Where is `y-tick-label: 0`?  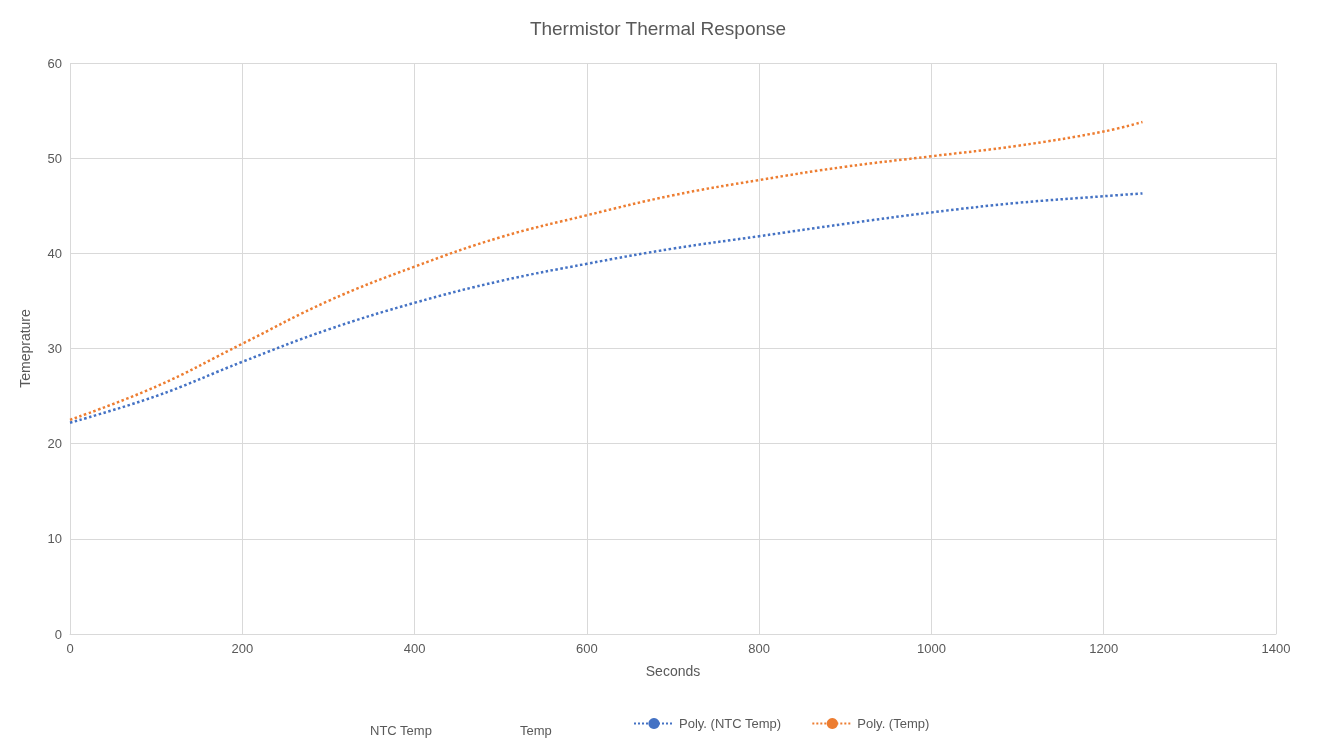 y-tick-label: 0 is located at coordinates (58, 634).